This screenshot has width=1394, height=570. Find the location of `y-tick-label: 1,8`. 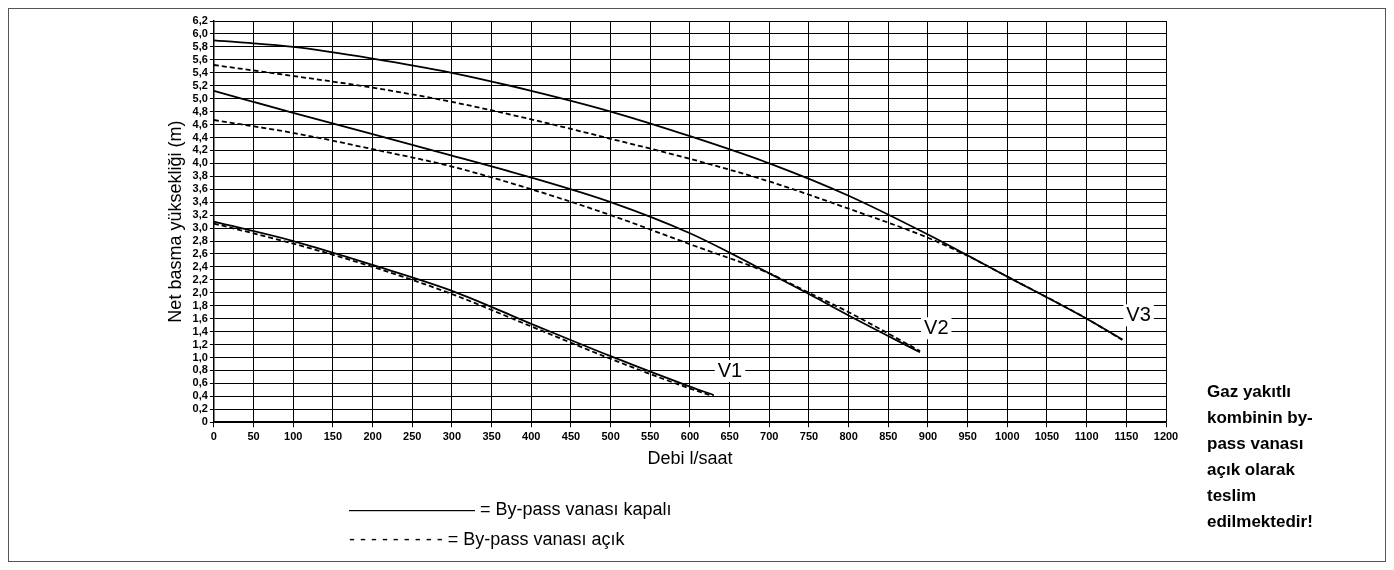

y-tick-label: 1,8 is located at coordinates (200, 304).